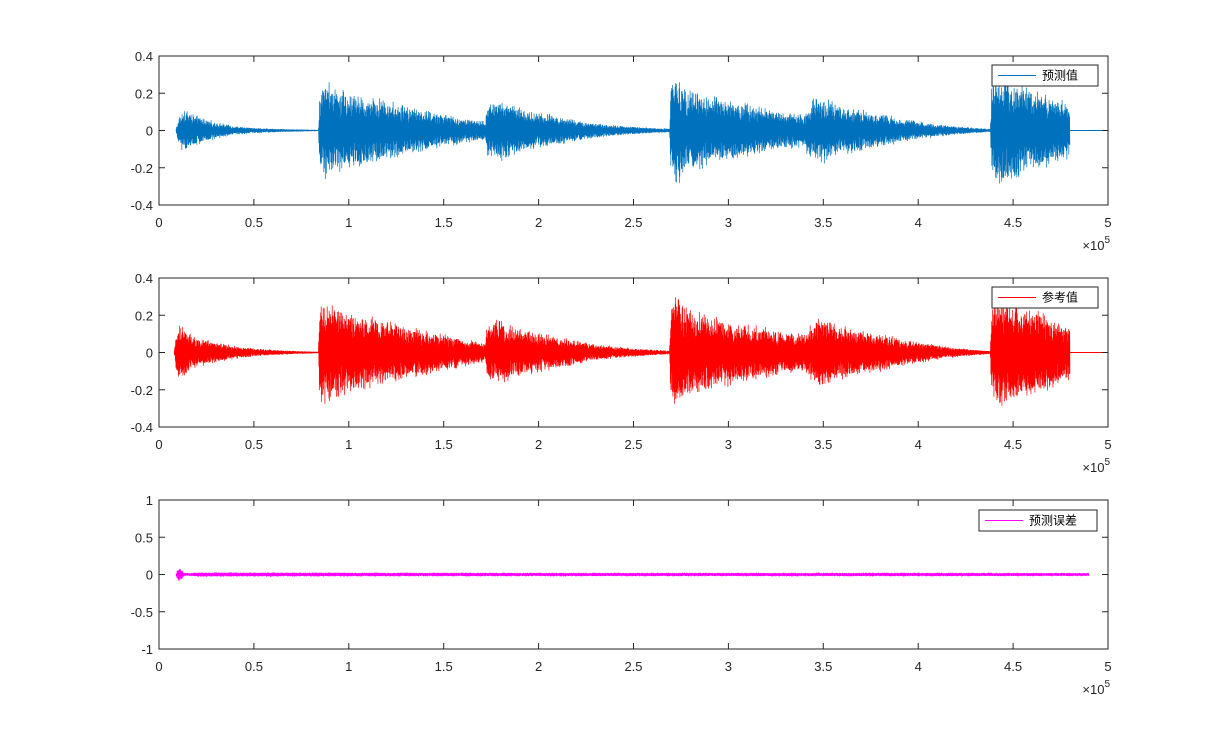 The width and height of the screenshot is (1225, 740). Describe the element at coordinates (1060, 75) in the screenshot. I see `legend-label: 预测值` at that location.